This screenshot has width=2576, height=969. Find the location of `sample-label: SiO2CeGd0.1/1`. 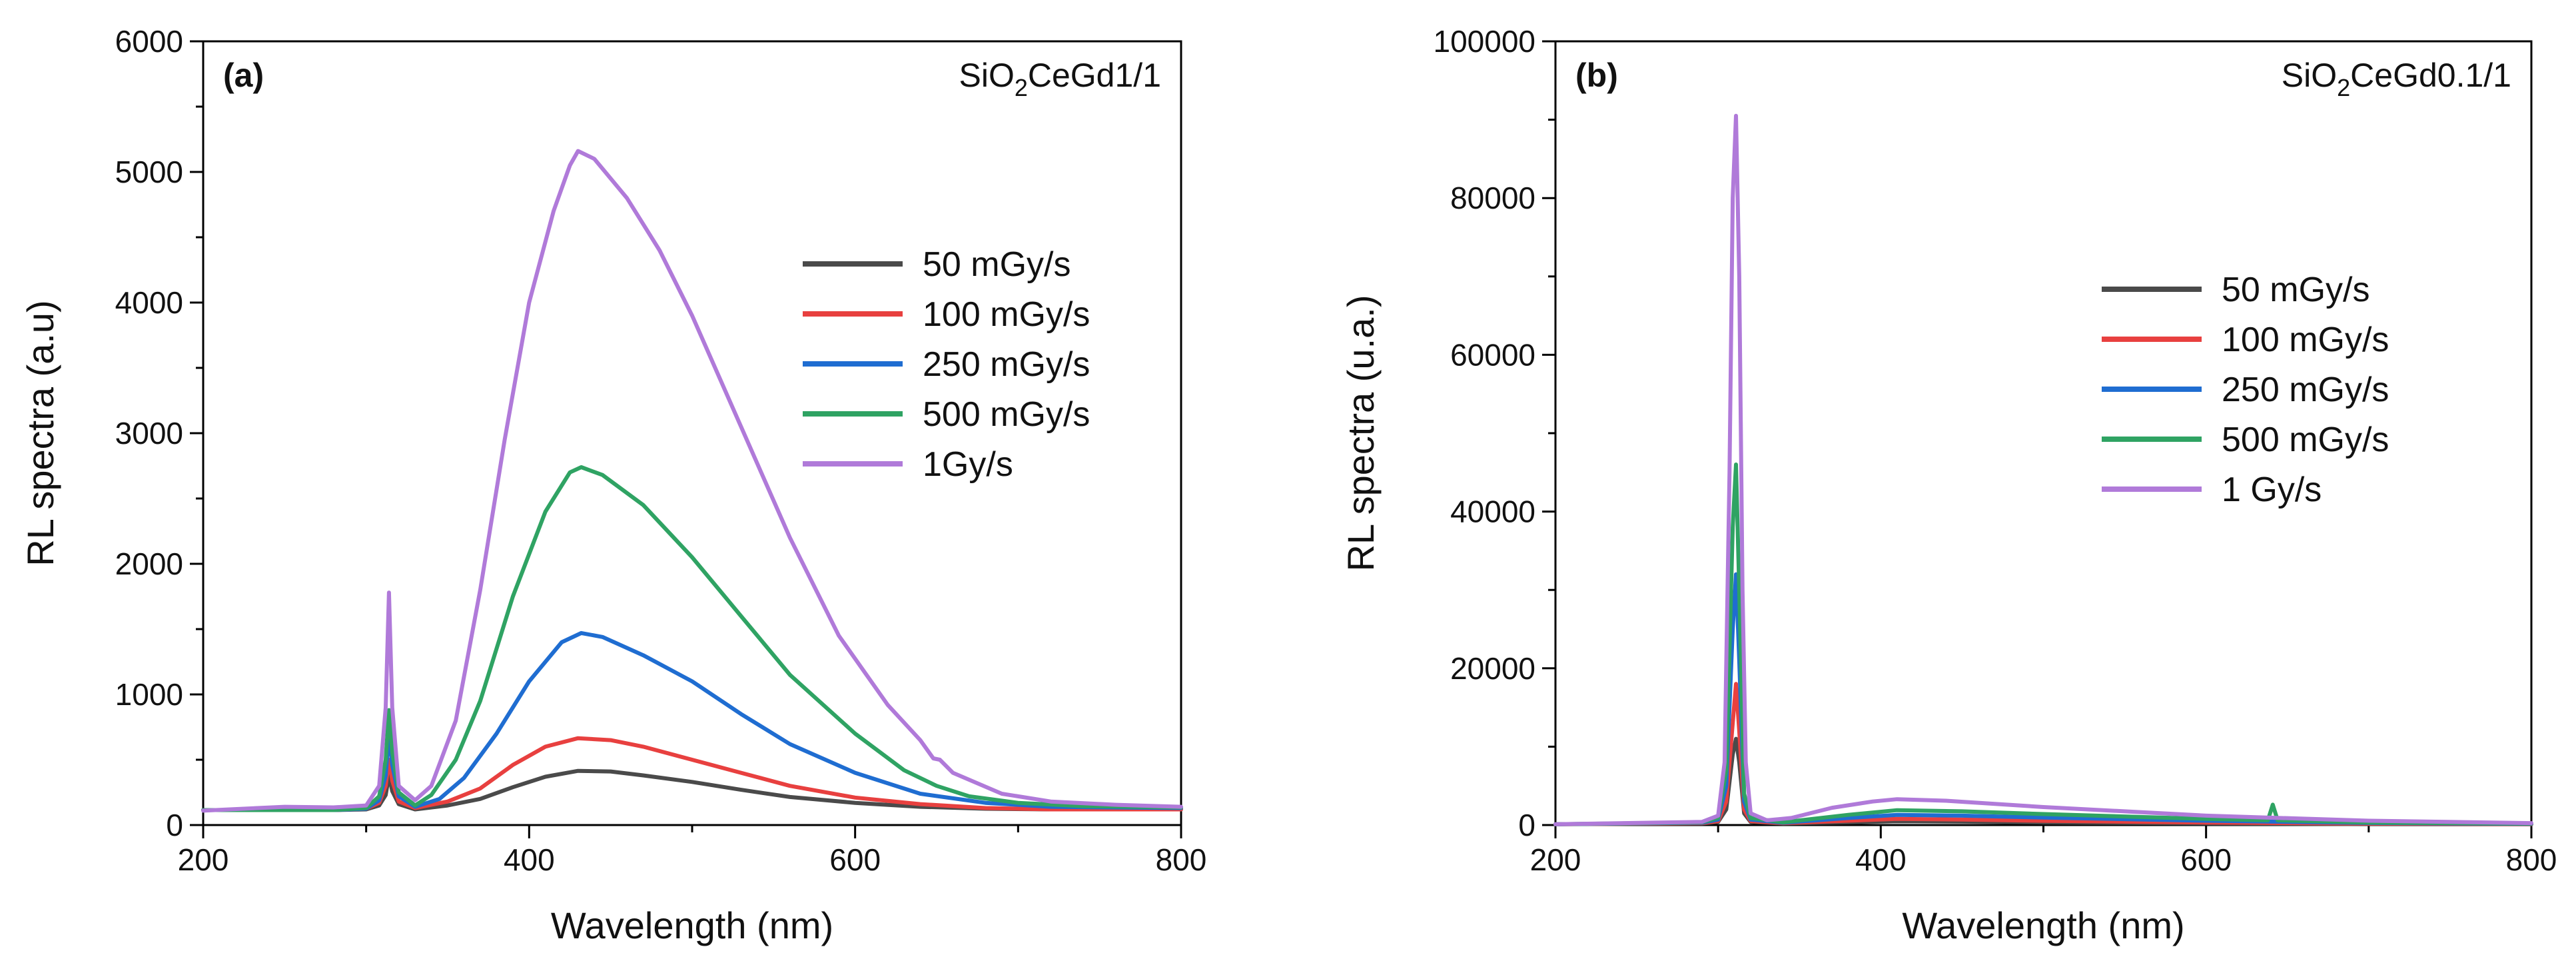

sample-label: SiO2CeGd0.1/1 is located at coordinates (2397, 79).